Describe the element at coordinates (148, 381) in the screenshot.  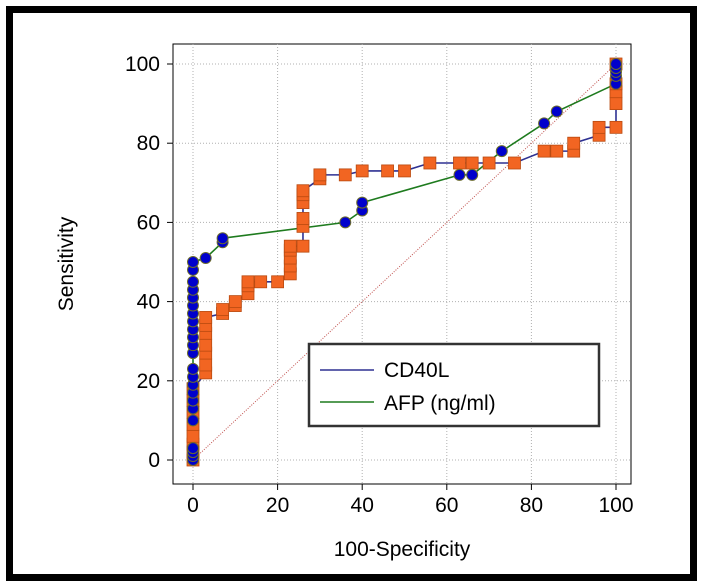
I see `y-tick-label: 20` at that location.